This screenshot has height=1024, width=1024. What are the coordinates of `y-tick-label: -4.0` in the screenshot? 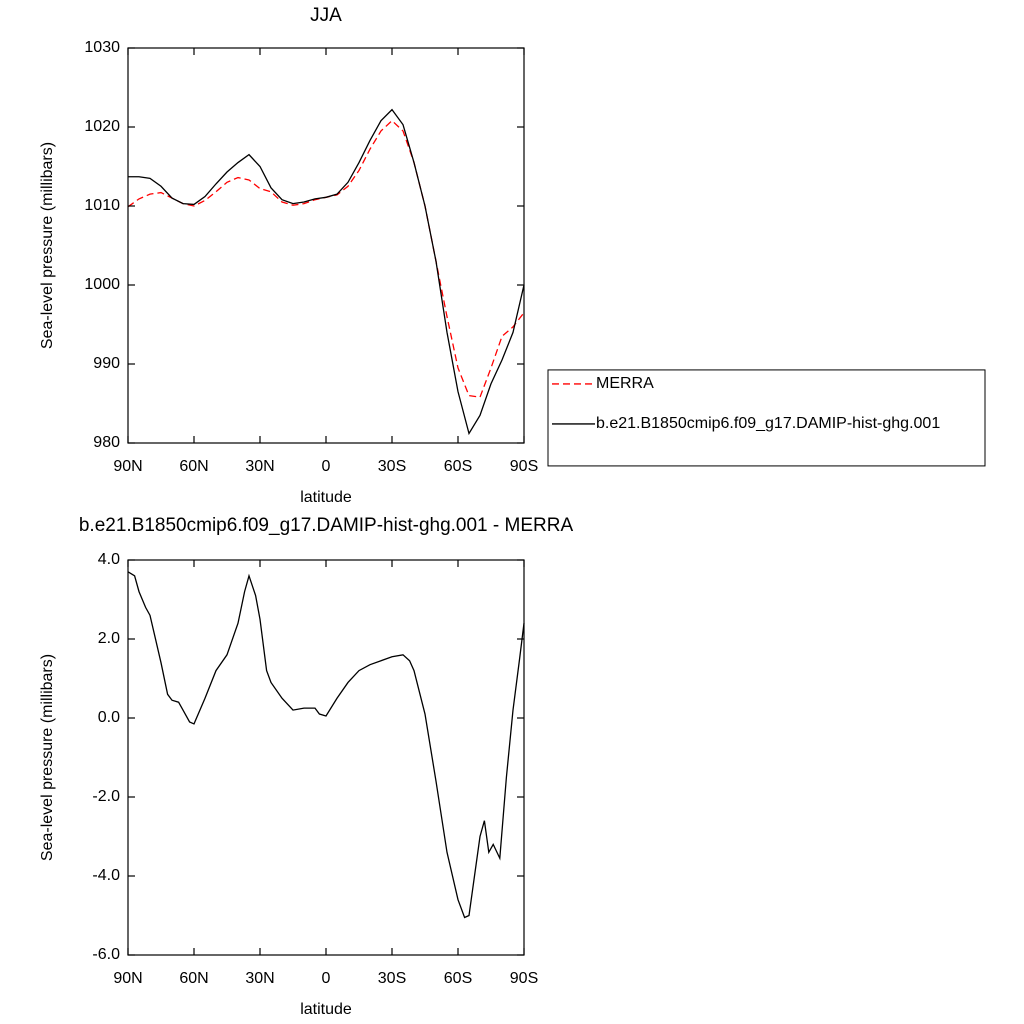 It's located at (106, 875).